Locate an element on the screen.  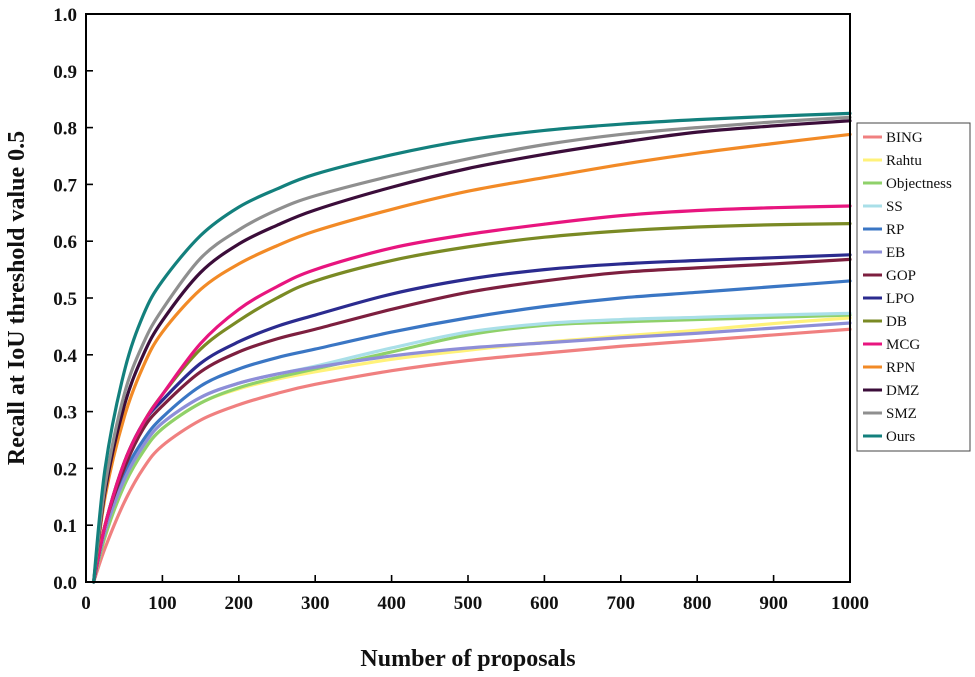
x-tick-label: 100 is located at coordinates (162, 603).